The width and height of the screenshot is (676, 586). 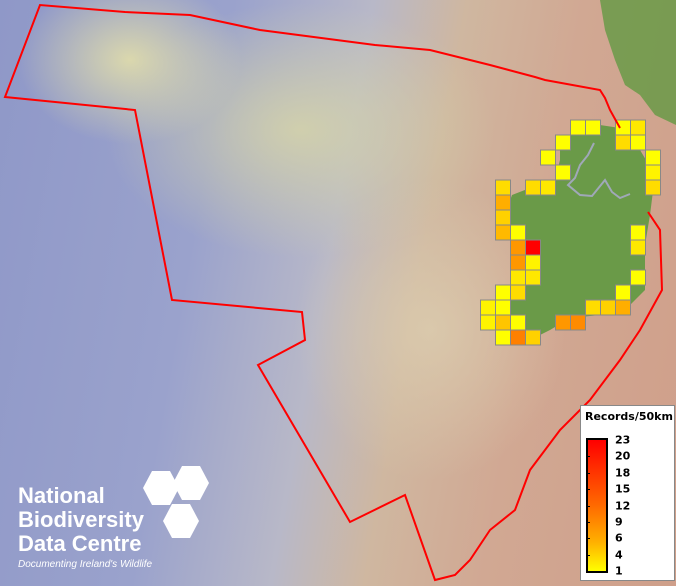 What do you see at coordinates (638, 62) in the screenshot?
I see `scotland-land` at bounding box center [638, 62].